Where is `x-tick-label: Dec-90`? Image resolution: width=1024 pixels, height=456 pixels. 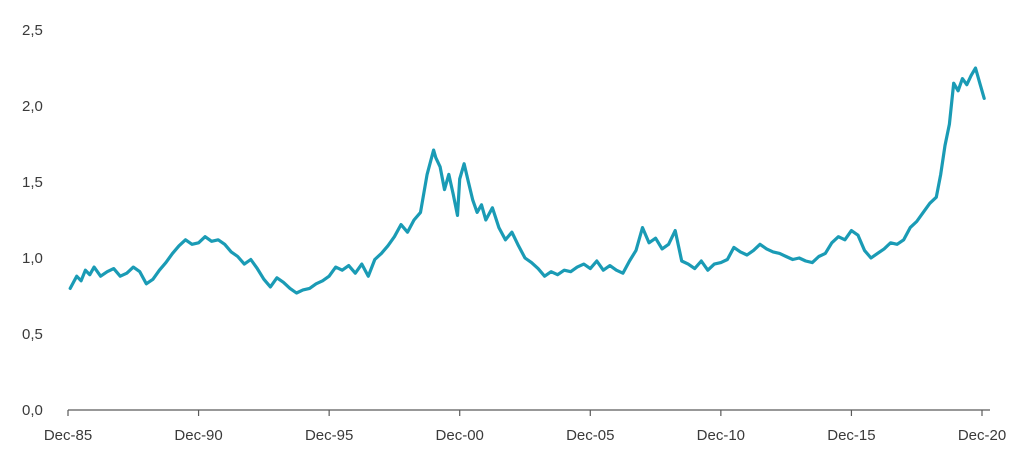 x-tick-label: Dec-90 is located at coordinates (198, 435).